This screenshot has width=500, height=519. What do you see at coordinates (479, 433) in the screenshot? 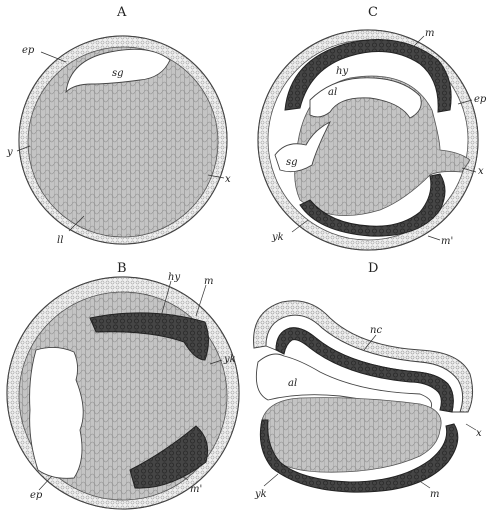
I see `panel-d-label-x: x` at bounding box center [479, 433].